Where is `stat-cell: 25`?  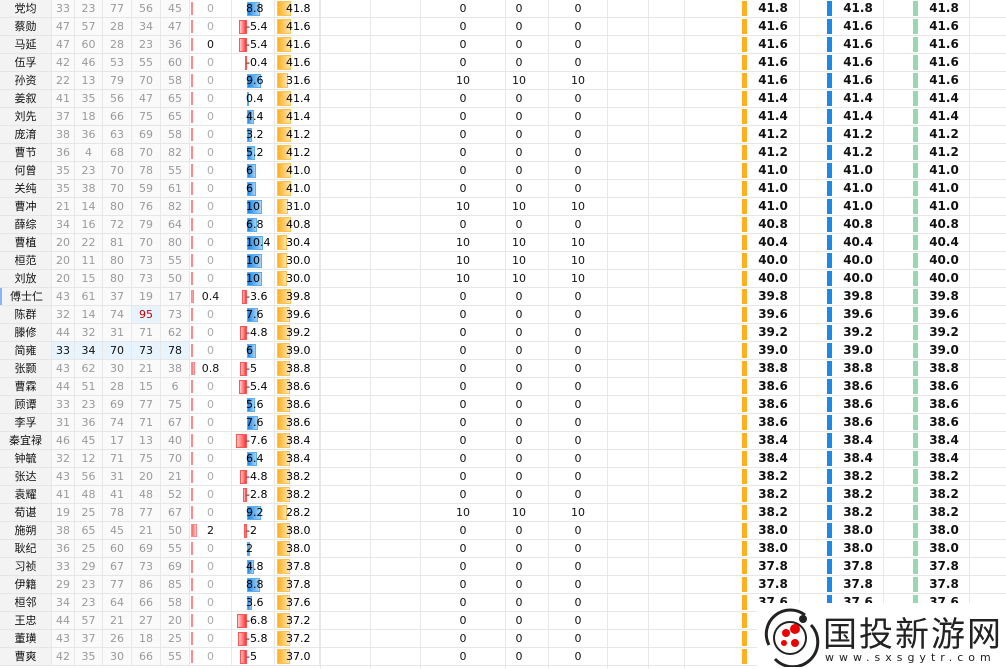
stat-cell: 25 is located at coordinates (89, 548).